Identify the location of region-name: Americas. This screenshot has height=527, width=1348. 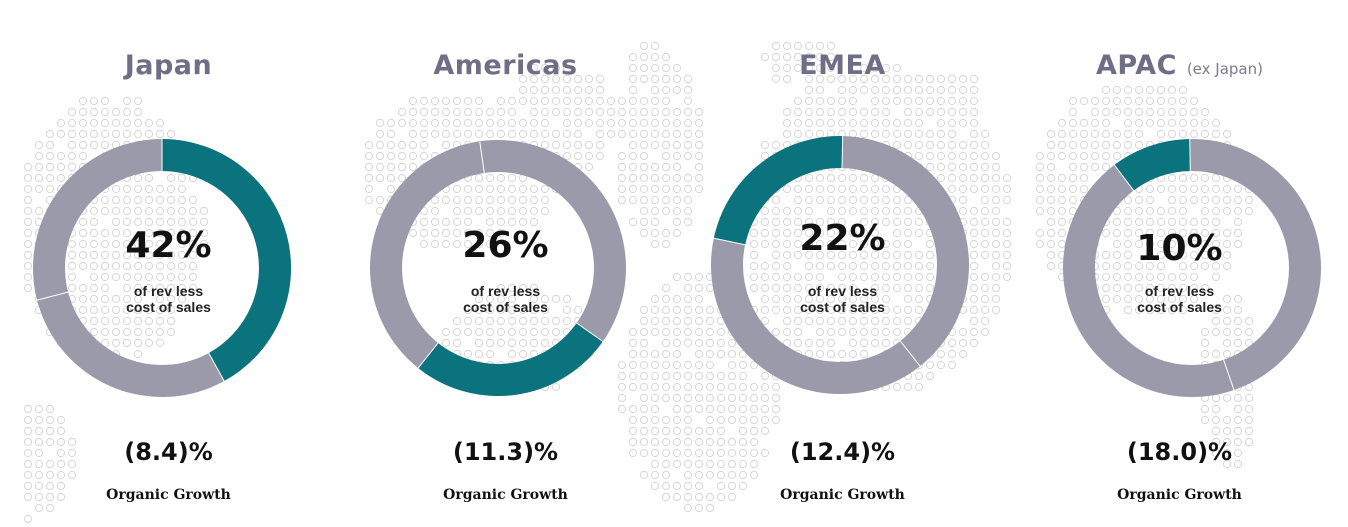
(505, 65).